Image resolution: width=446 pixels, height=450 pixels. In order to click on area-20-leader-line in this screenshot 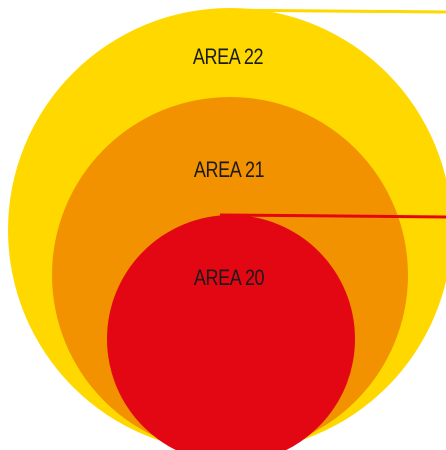, I will do `click(332, 216)`.